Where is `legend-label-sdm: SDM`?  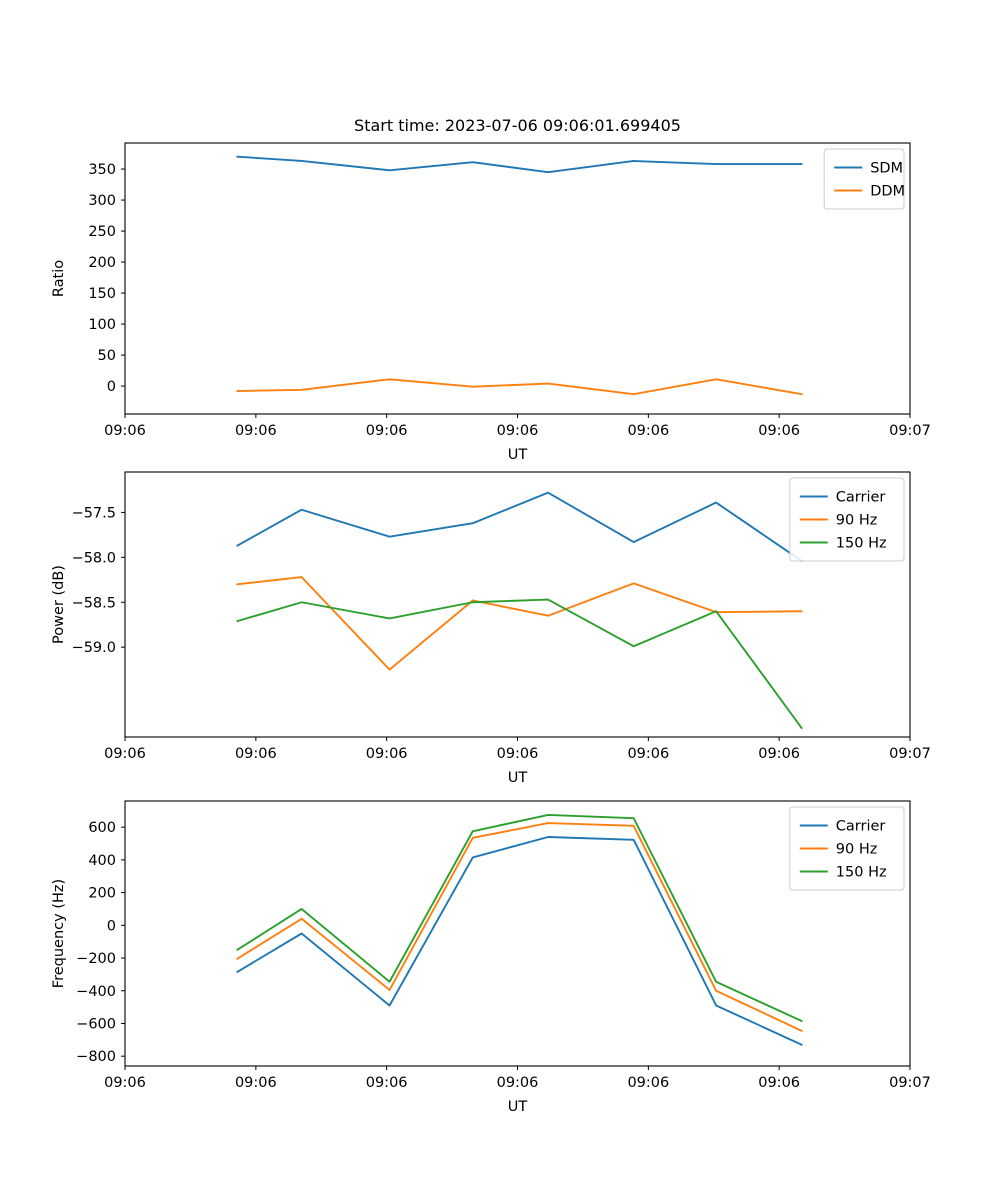
legend-label-sdm: SDM is located at coordinates (886, 169).